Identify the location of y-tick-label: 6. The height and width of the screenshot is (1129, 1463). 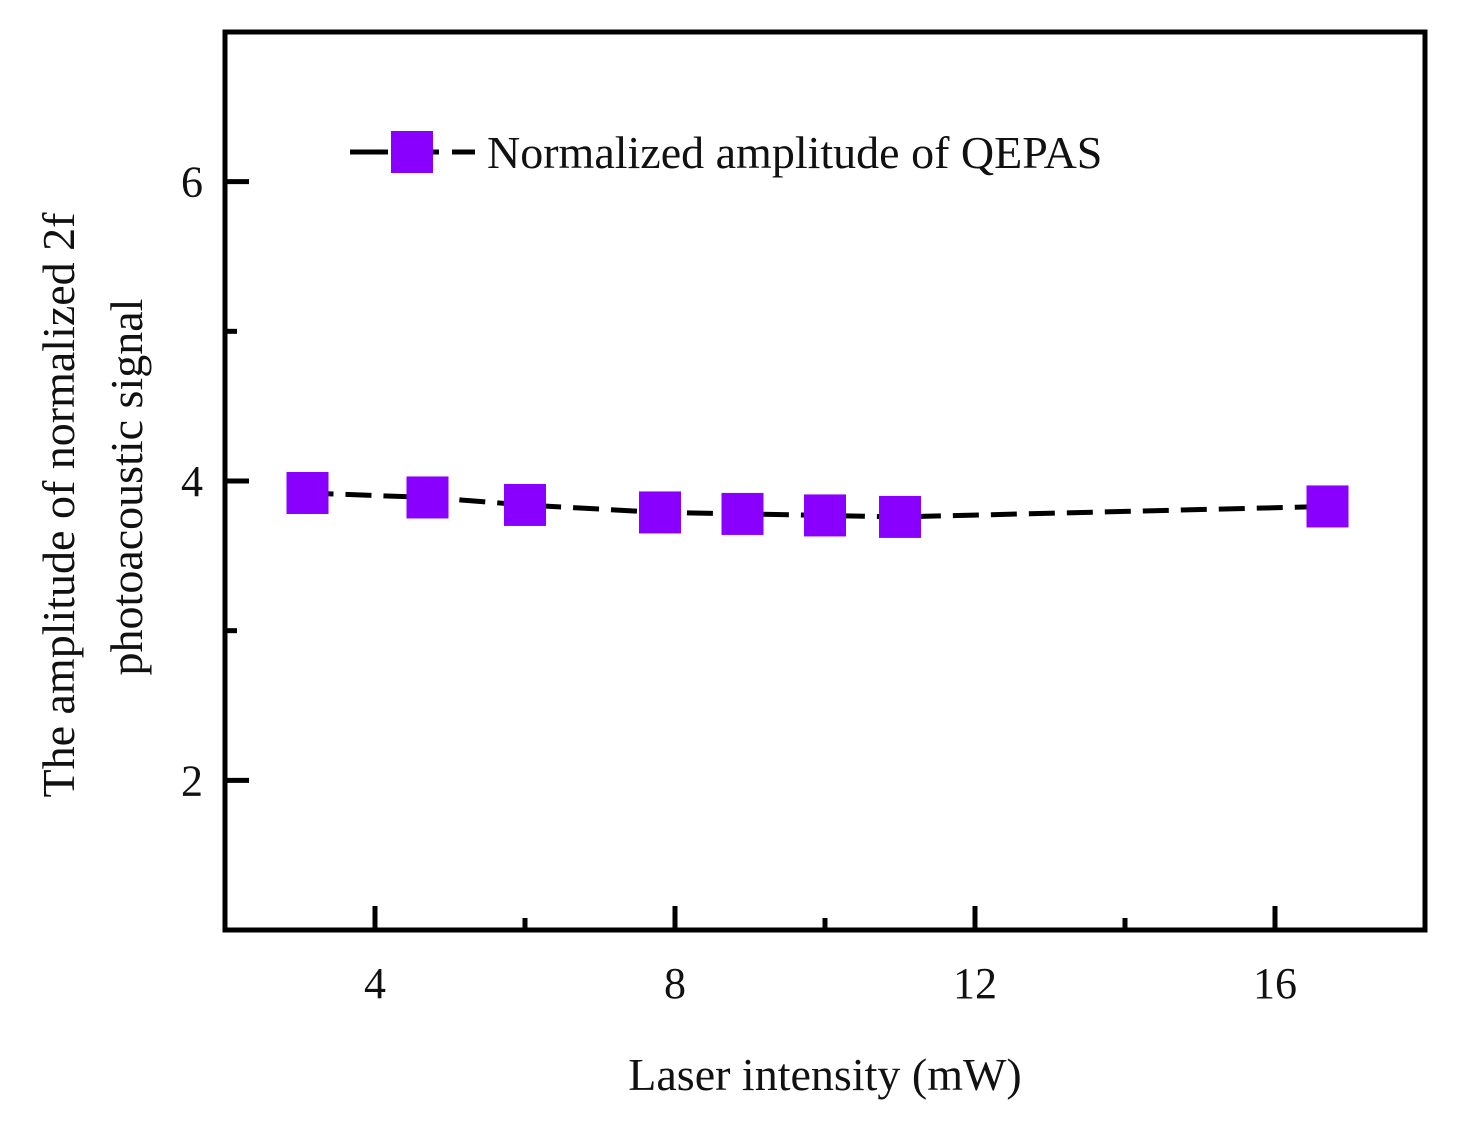
(192, 182).